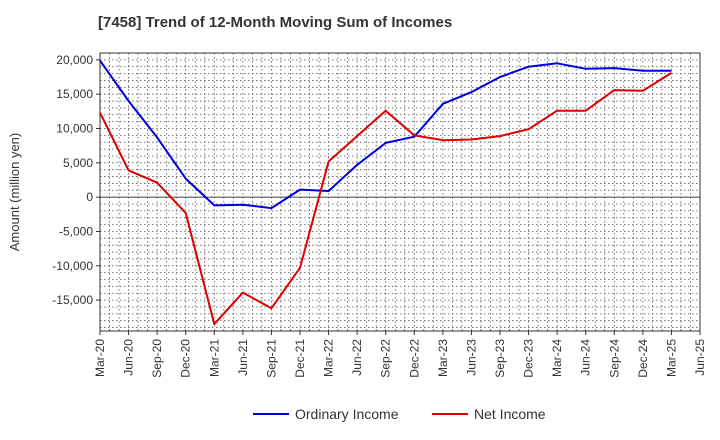 Image resolution: width=720 pixels, height=440 pixels. What do you see at coordinates (671, 358) in the screenshot?
I see `x-tick-label: Mar-25` at bounding box center [671, 358].